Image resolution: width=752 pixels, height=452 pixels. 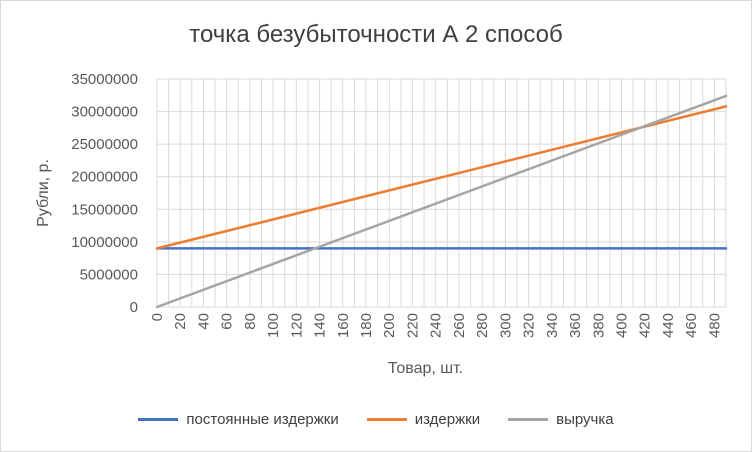 What do you see at coordinates (621, 325) in the screenshot?
I see `x-tick-label-20: 400` at bounding box center [621, 325].